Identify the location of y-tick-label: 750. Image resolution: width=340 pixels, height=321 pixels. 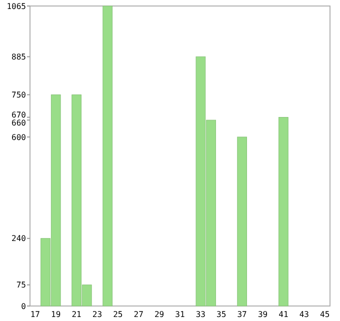
(19, 95).